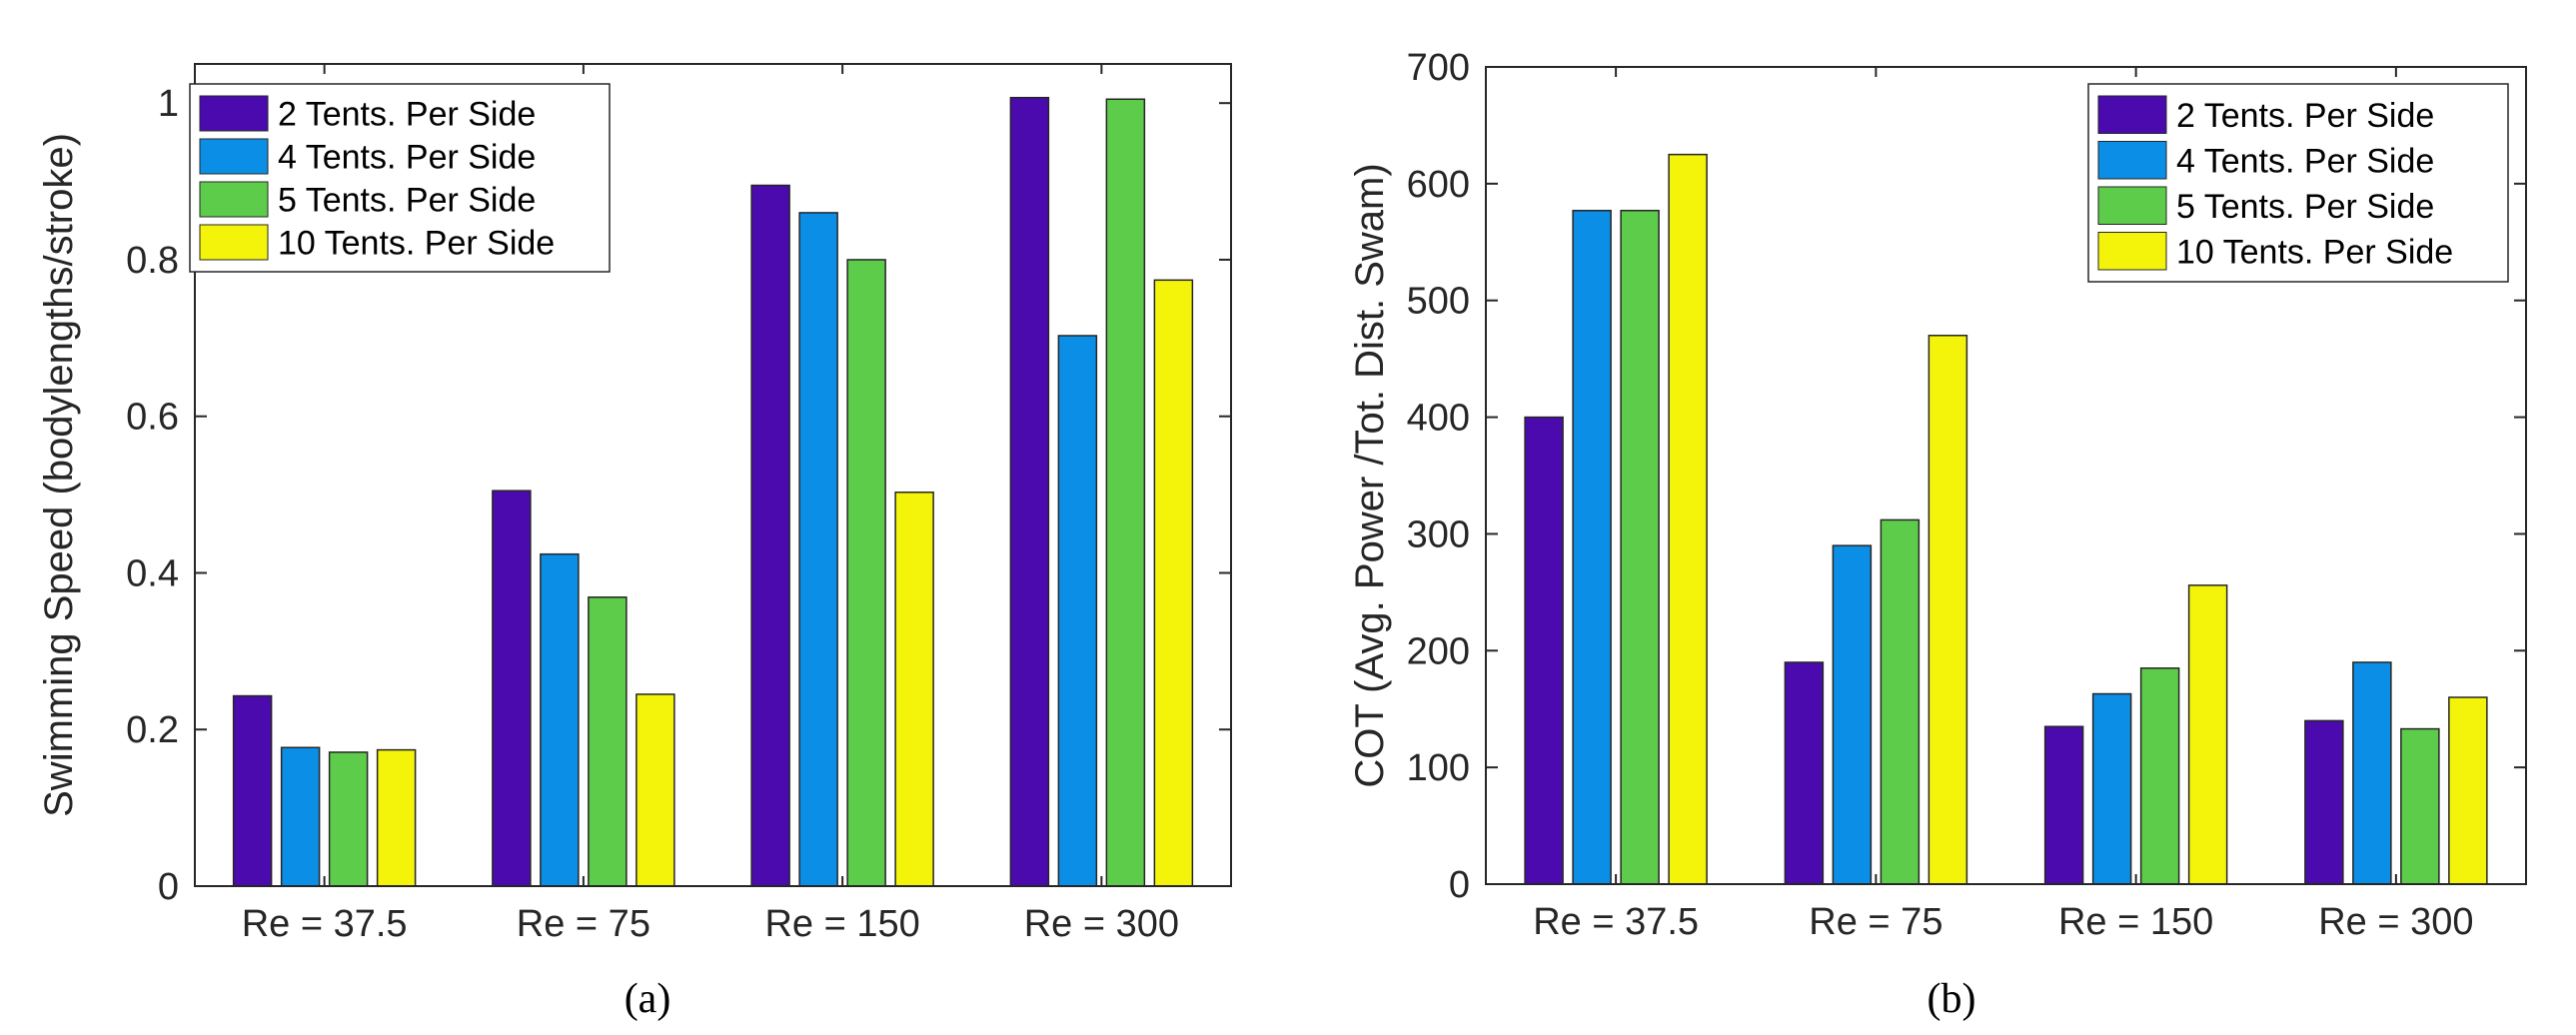  Describe the element at coordinates (1459, 885) in the screenshot. I see `b-y-tick-label-0: 0` at that location.